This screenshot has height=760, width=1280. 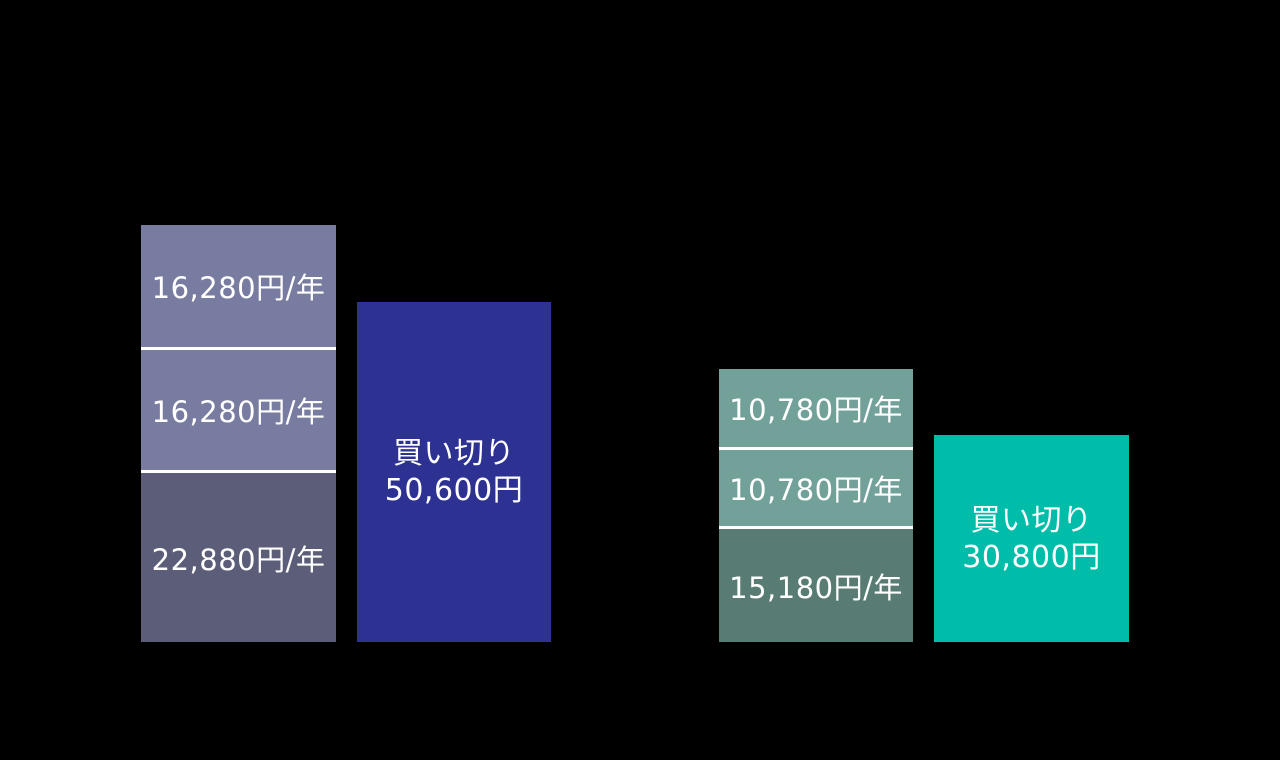 I want to click on segment-year2: 16,280円/年, so click(x=238, y=410).